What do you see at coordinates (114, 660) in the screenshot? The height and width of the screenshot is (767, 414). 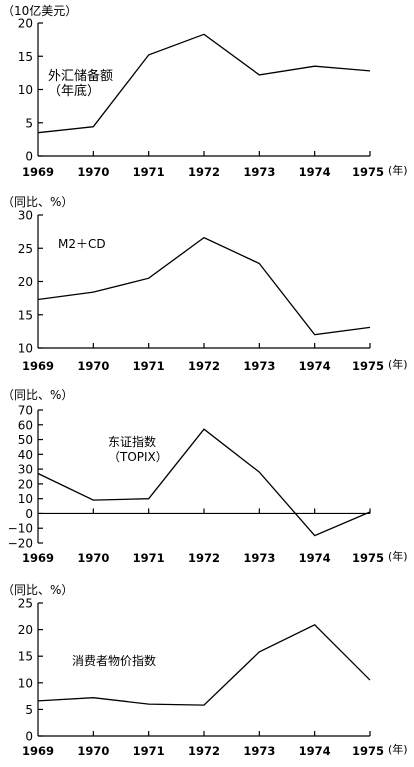 I see `series-annotation: 消费者物价指数` at bounding box center [114, 660].